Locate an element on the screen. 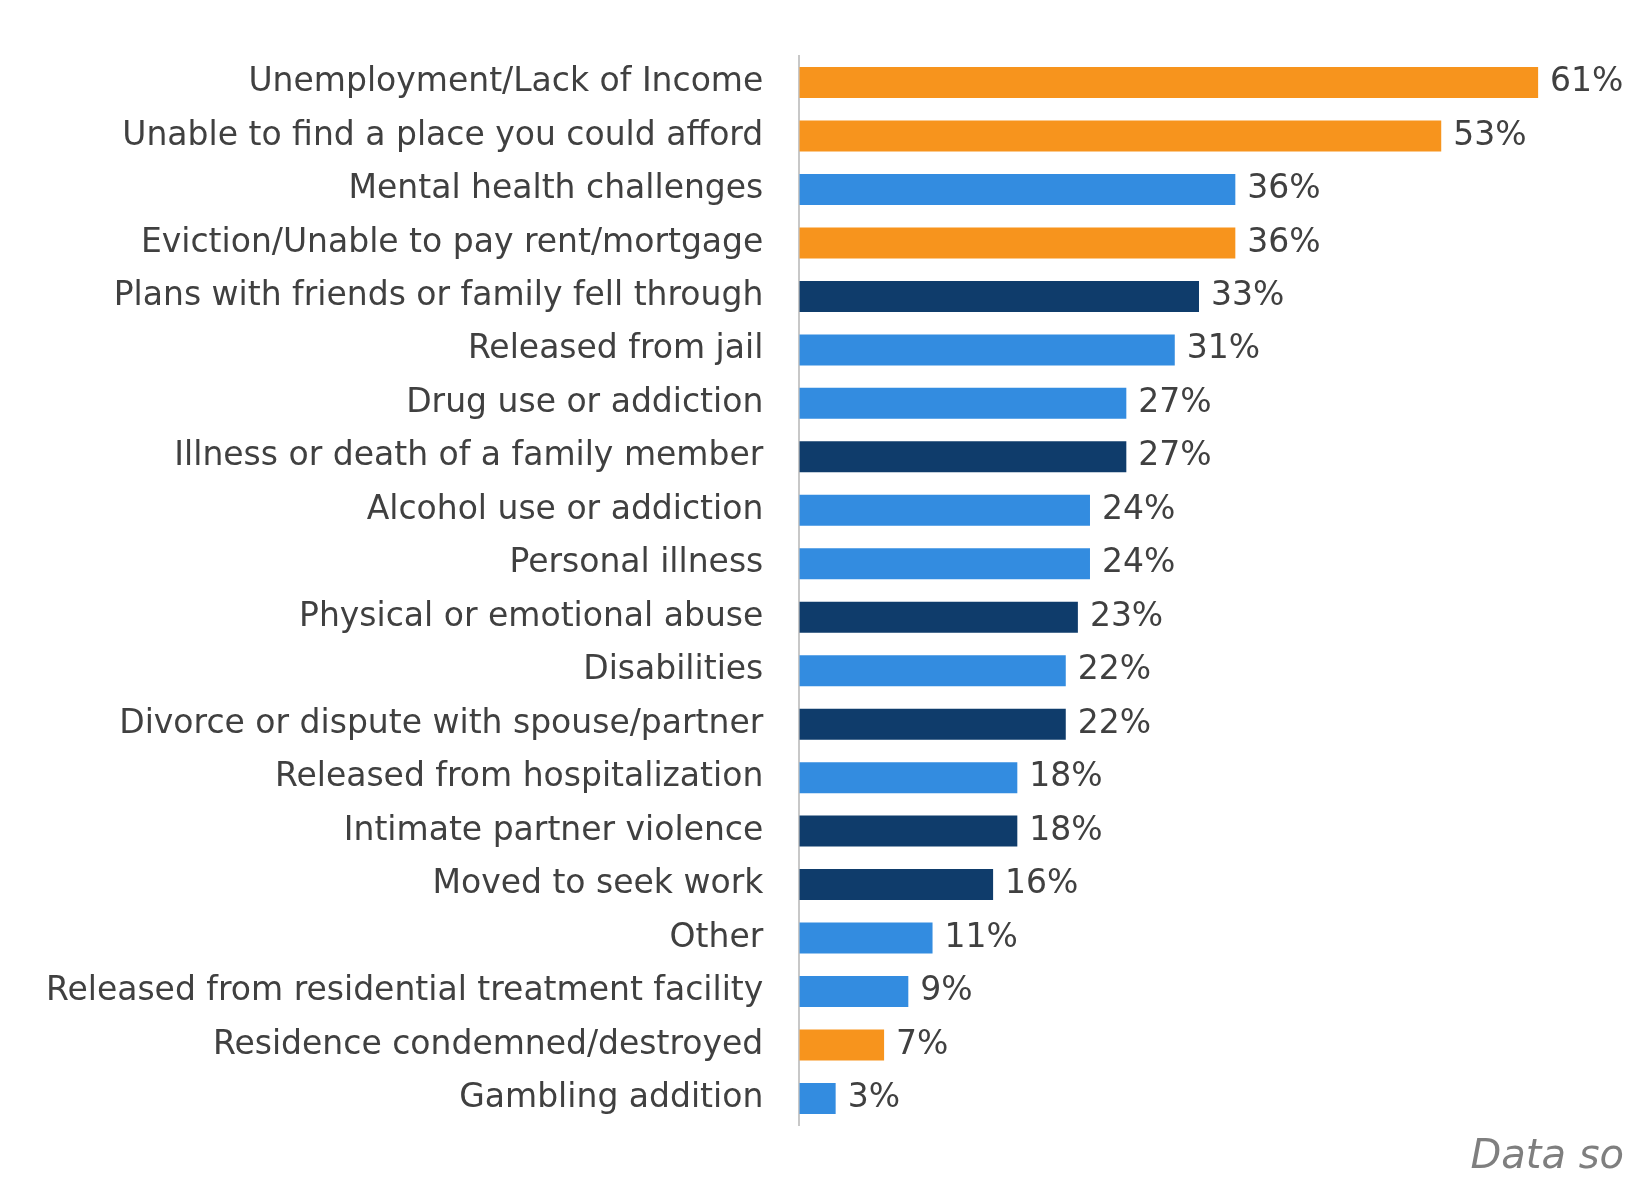  y-tick-label: Gambling addition is located at coordinates (611, 1096).